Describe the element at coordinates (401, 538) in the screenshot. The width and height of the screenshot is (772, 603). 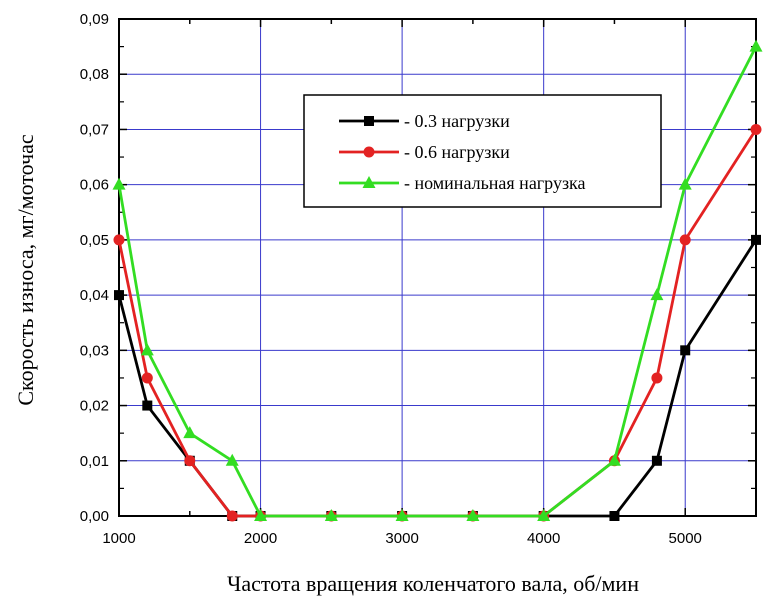
I see `x-tick-label: 3000` at that location.